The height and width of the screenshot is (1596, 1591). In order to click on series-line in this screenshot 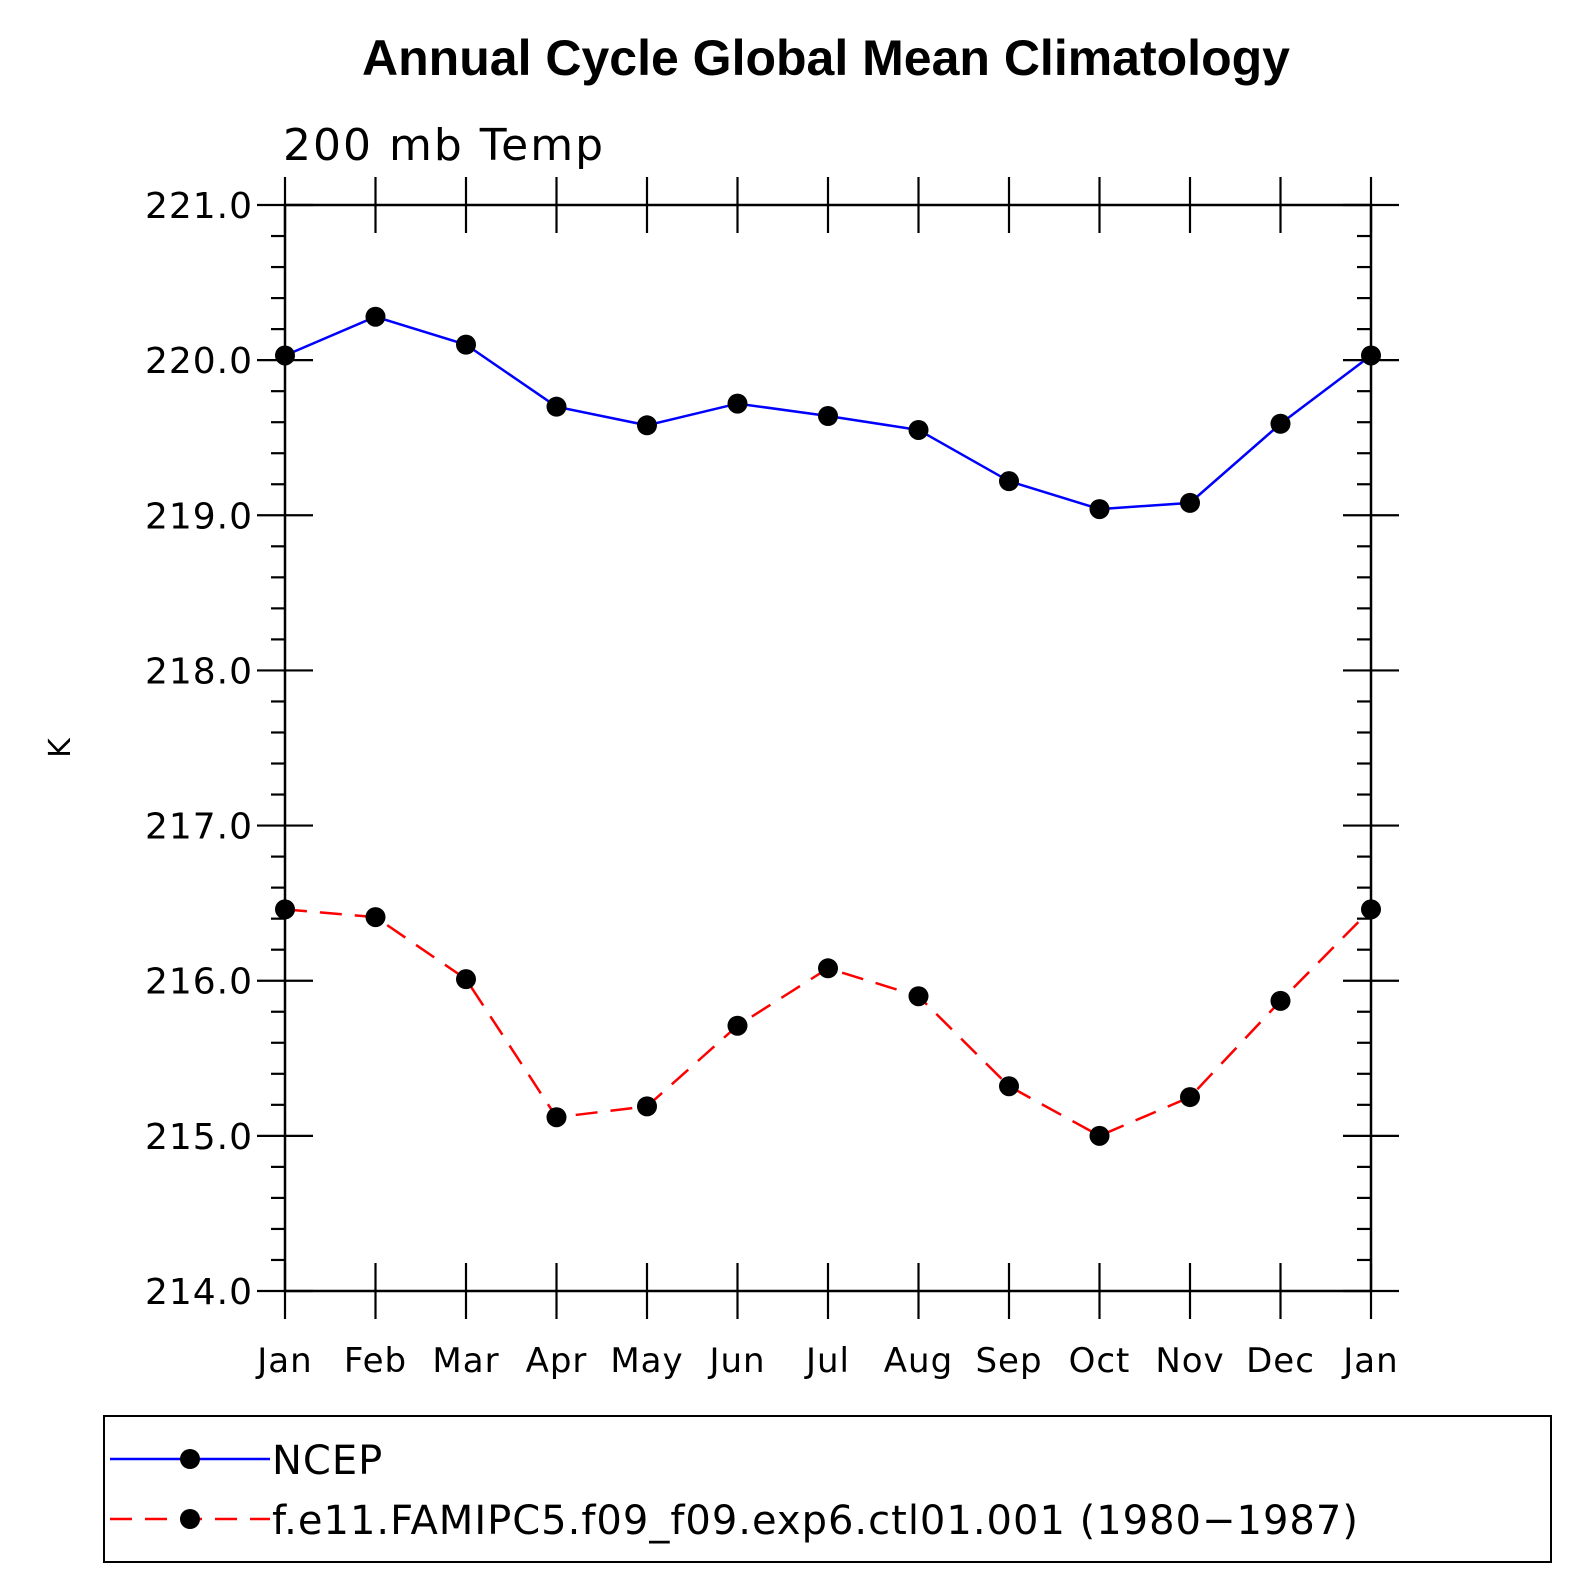, I will do `click(828, 1023)`.